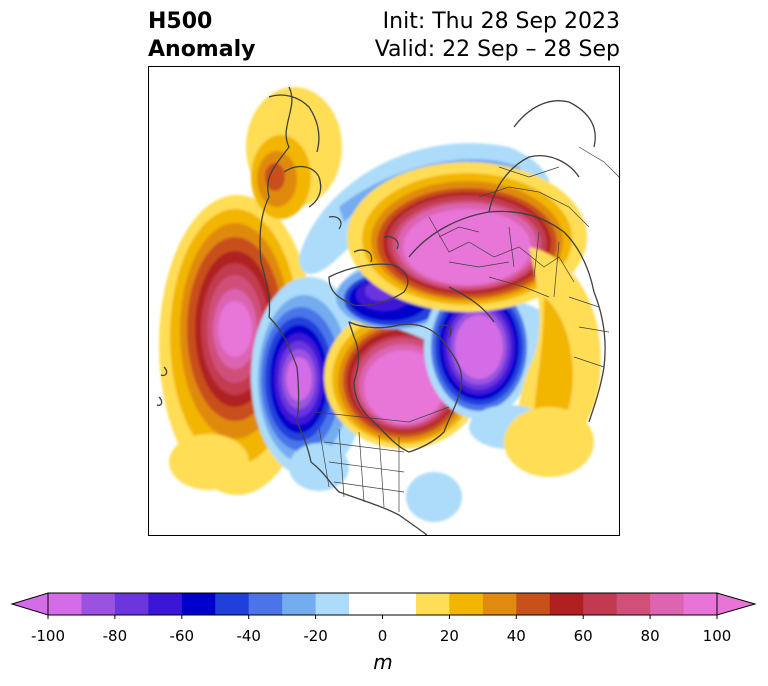  Describe the element at coordinates (182, 636) in the screenshot. I see `colorbar-tick-label: -60` at that location.